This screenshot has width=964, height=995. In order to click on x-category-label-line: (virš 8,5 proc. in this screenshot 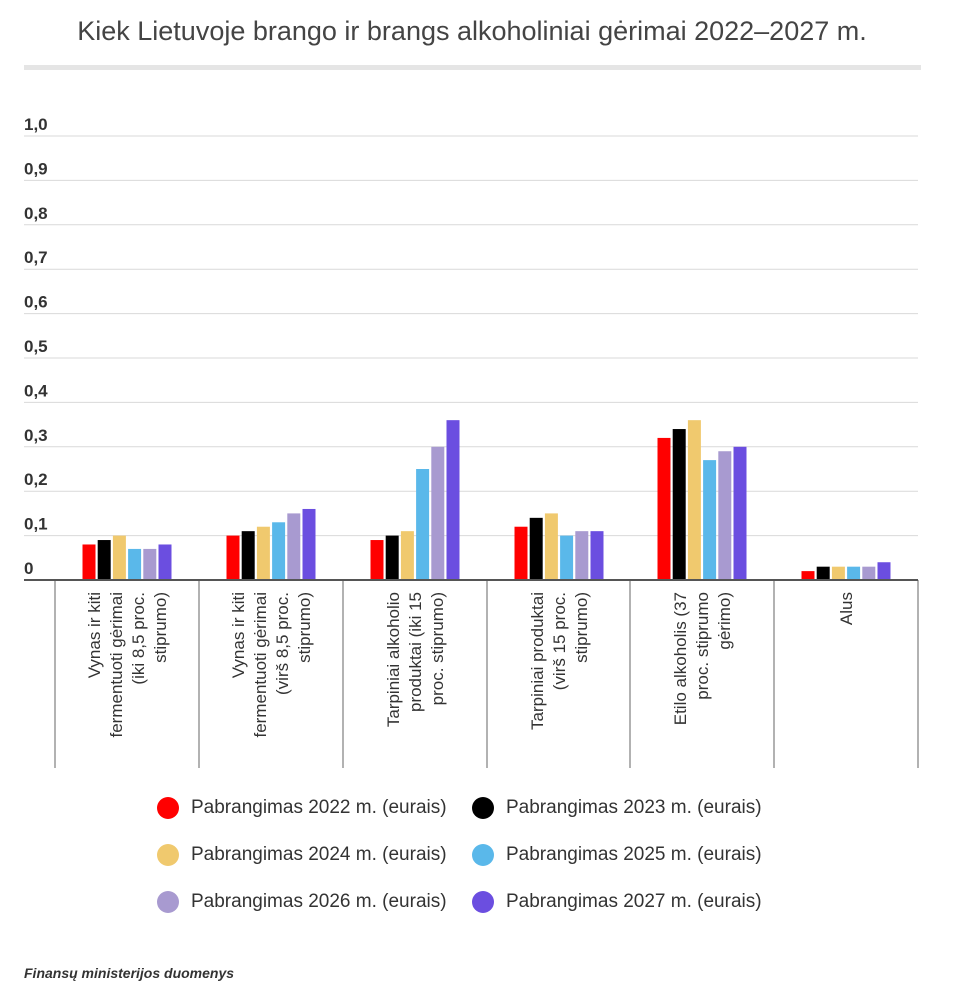, I will do `click(282, 643)`.